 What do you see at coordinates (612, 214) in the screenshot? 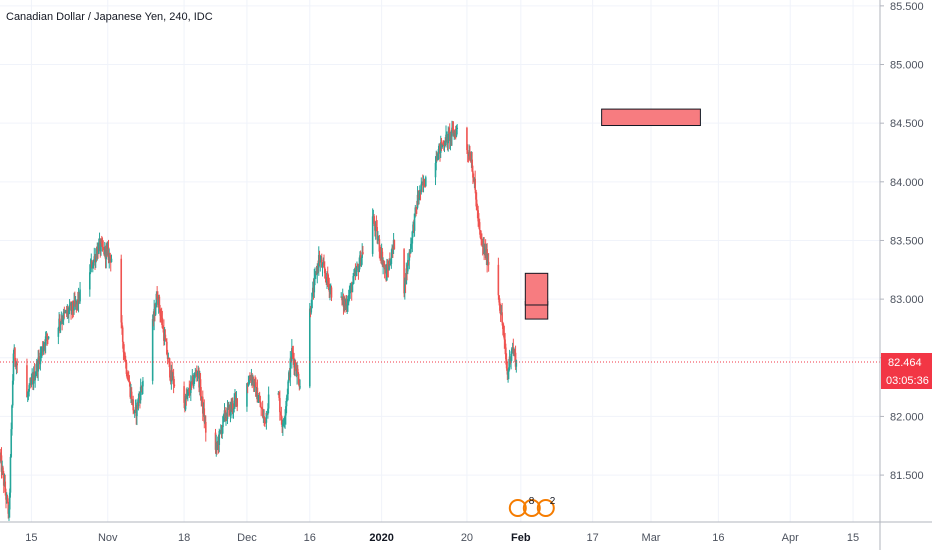
I see `zones` at bounding box center [612, 214].